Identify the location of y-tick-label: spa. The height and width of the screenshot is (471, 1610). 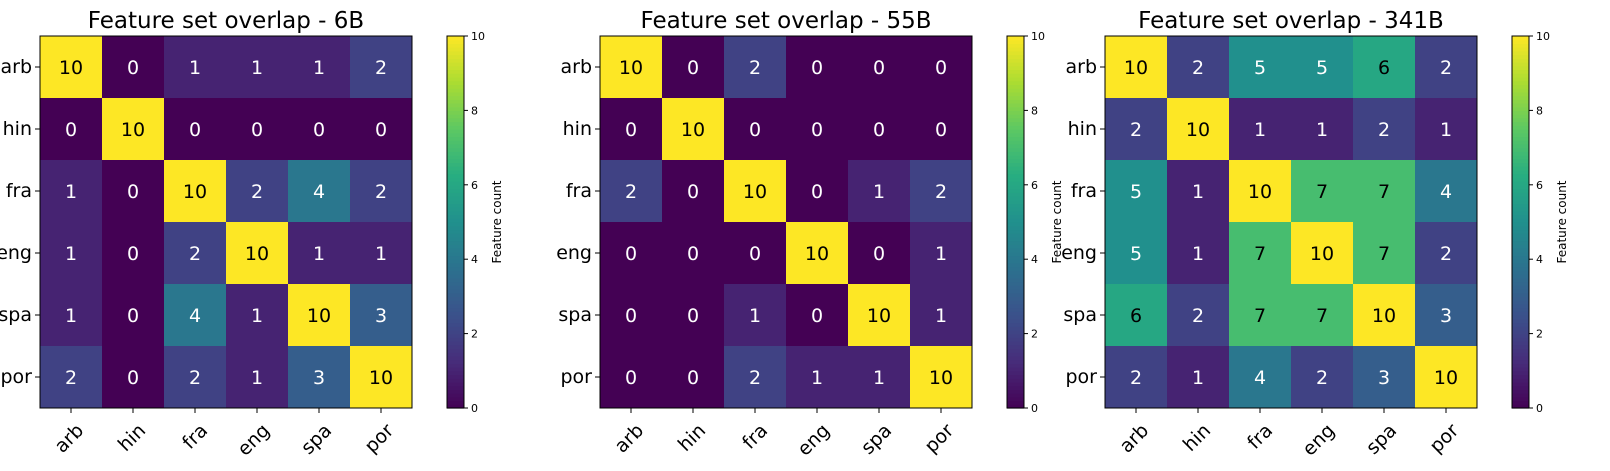
(16, 315).